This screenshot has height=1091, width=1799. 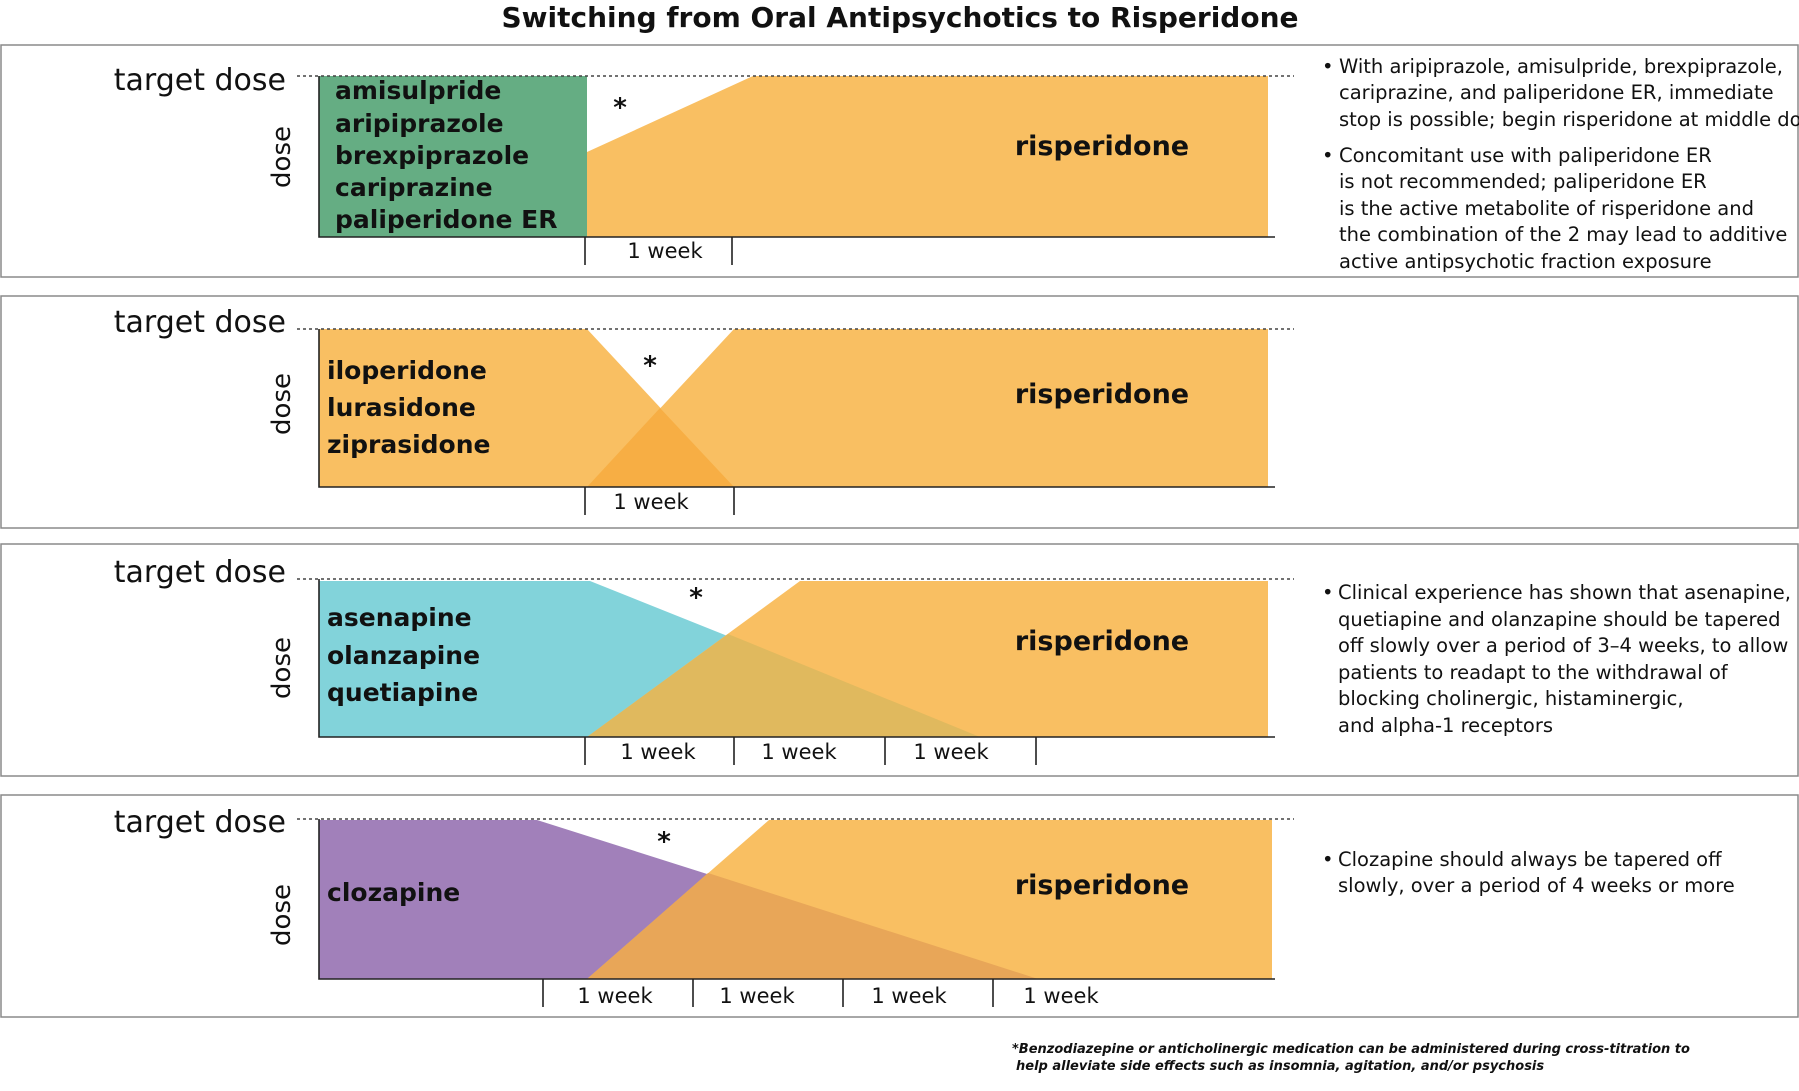 I want to click on note-line: is not recommended; paliperidone ER, so click(x=1523, y=181).